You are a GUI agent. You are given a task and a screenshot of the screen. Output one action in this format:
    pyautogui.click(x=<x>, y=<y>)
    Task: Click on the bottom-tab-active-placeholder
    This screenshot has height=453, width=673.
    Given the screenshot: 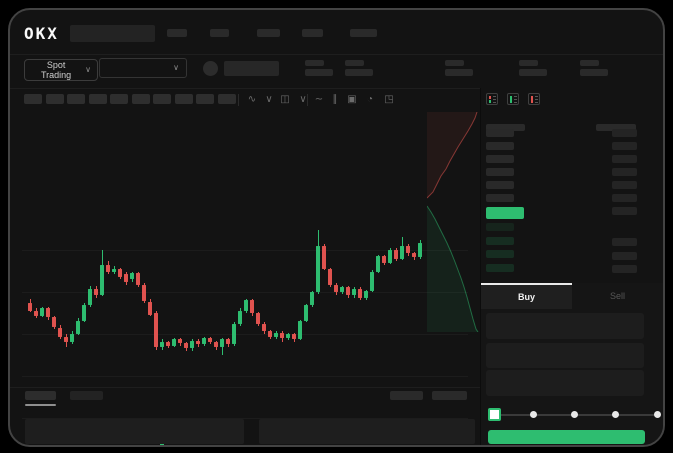 What is the action you would take?
    pyautogui.click(x=40, y=395)
    